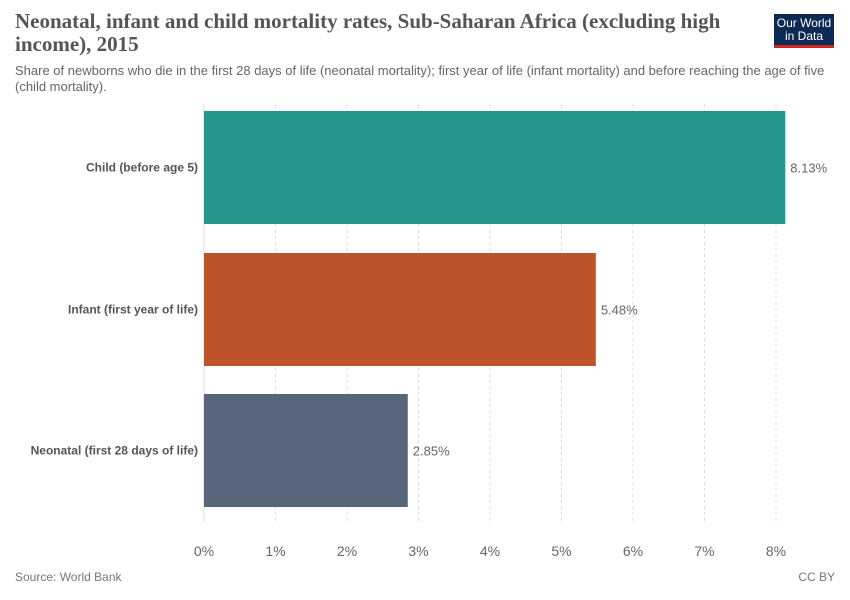 The height and width of the screenshot is (600, 850). I want to click on x-axis: 0% 1% 2% 3% 4% 5% 6% 7% 8%, so click(490, 551).